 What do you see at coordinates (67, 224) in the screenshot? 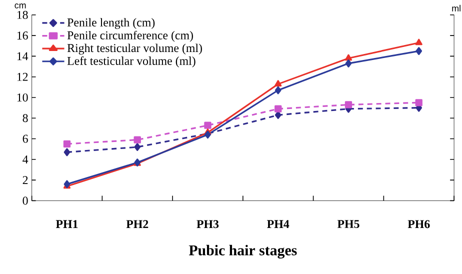
I see `x-tick-label: PH1` at bounding box center [67, 224].